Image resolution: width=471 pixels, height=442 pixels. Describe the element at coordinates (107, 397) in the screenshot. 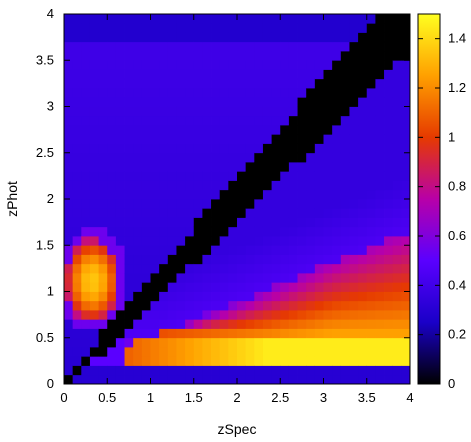

I see `x-tick-label: 0.5` at that location.